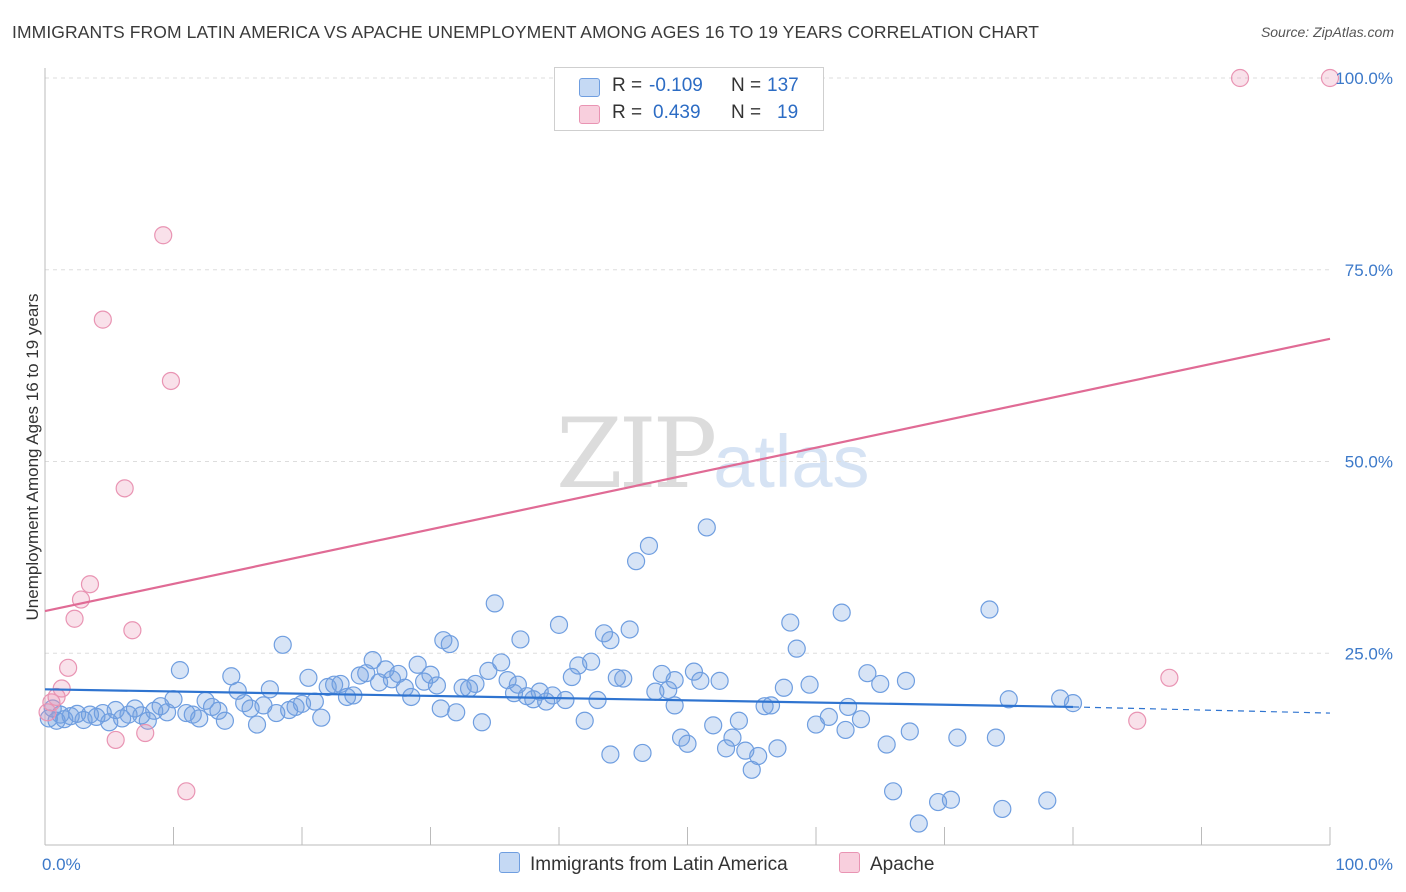 The height and width of the screenshot is (892, 1406). I want to click on x-tick-label: 0.0%, so click(61, 864).